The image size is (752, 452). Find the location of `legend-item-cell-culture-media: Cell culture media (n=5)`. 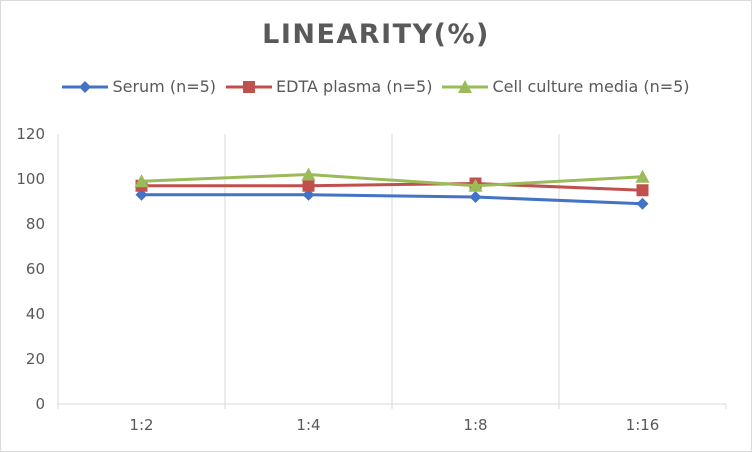

legend-item-cell-culture-media: Cell culture media (n=5) is located at coordinates (566, 86).